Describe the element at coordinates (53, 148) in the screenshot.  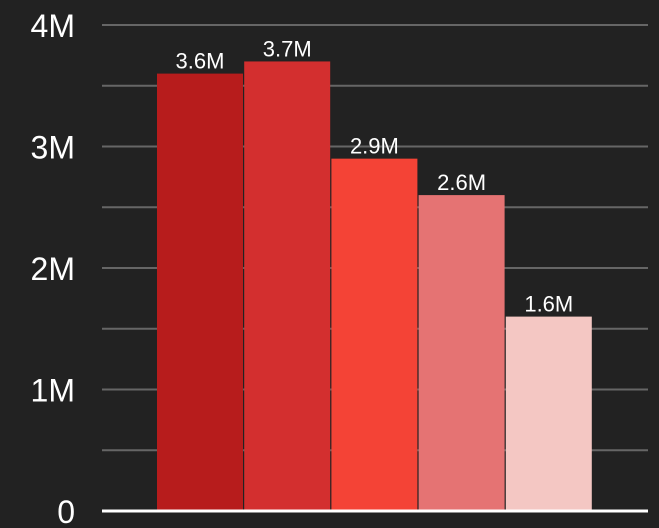
I see `y-tick-label: 3M` at that location.